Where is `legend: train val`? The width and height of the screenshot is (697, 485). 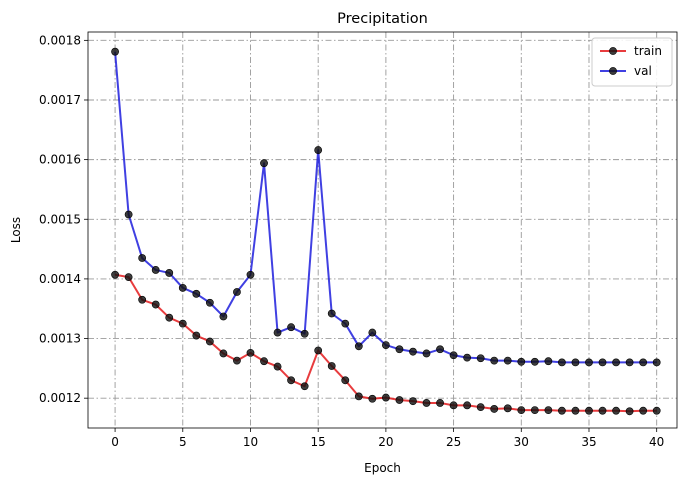
legend: train val is located at coordinates (632, 62).